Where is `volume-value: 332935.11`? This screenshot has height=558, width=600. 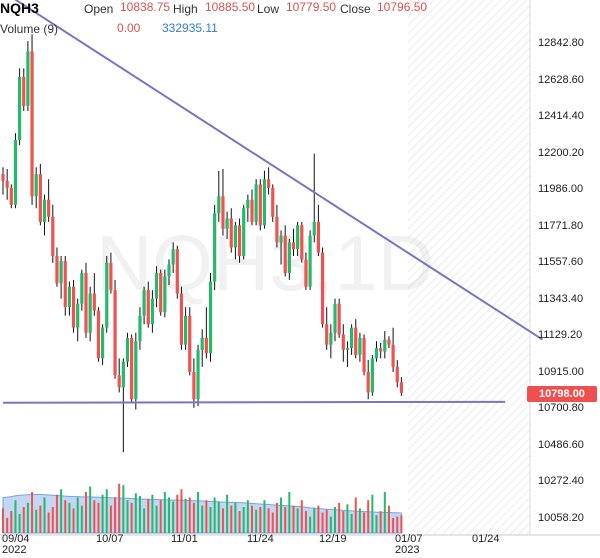
volume-value: 332935.11 is located at coordinates (190, 28).